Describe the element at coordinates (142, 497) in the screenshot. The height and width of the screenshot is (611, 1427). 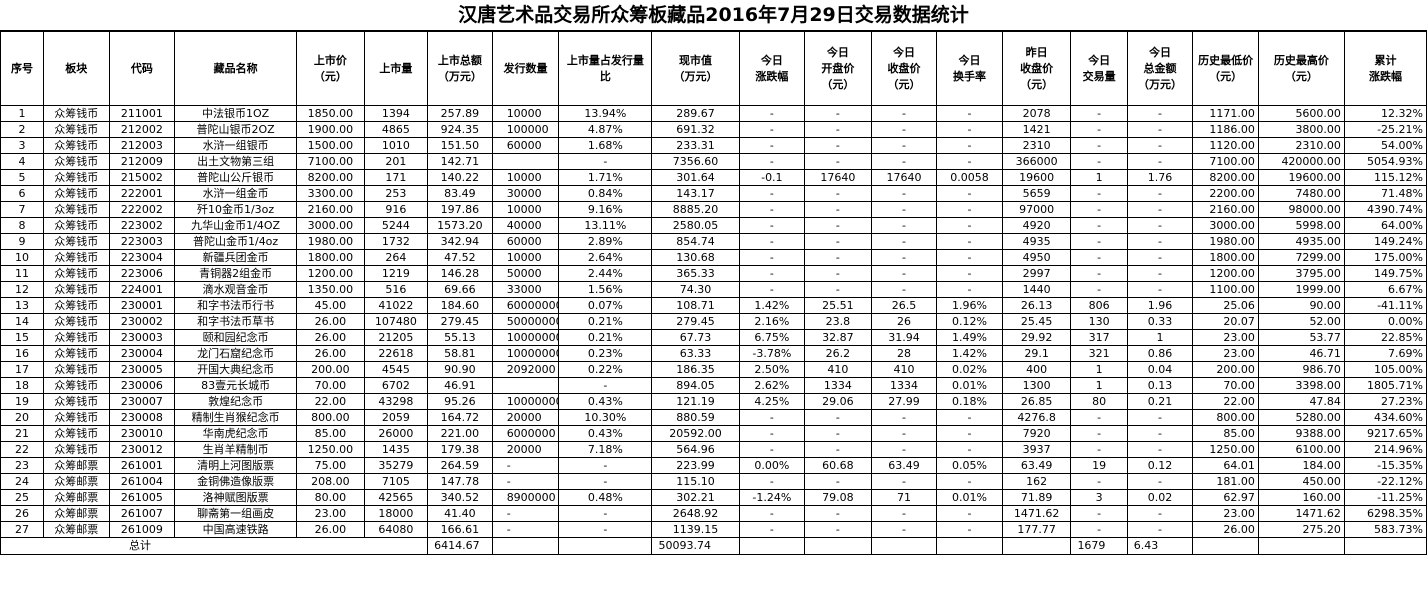
I see `table-cell: 261005` at that location.